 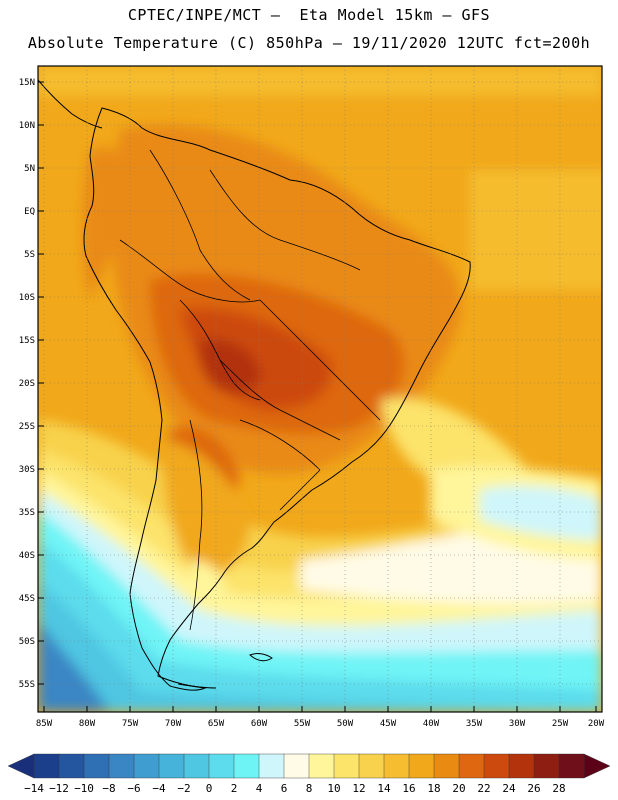 I want to click on lat-label: 15N, so click(x=27, y=83).